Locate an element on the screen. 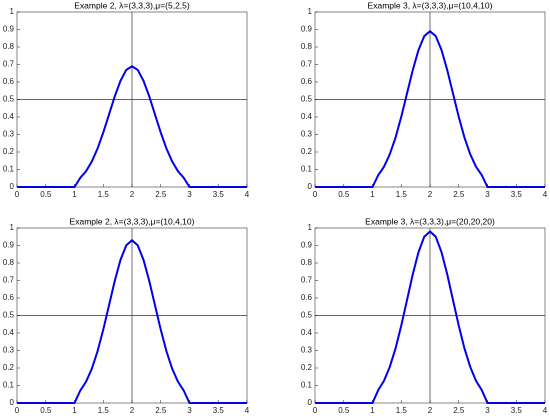 Image resolution: width=550 pixels, height=416 pixels. chart-title: Example 3, λ=(3,3,3),μ=(10,4,10) is located at coordinates (430, 5).